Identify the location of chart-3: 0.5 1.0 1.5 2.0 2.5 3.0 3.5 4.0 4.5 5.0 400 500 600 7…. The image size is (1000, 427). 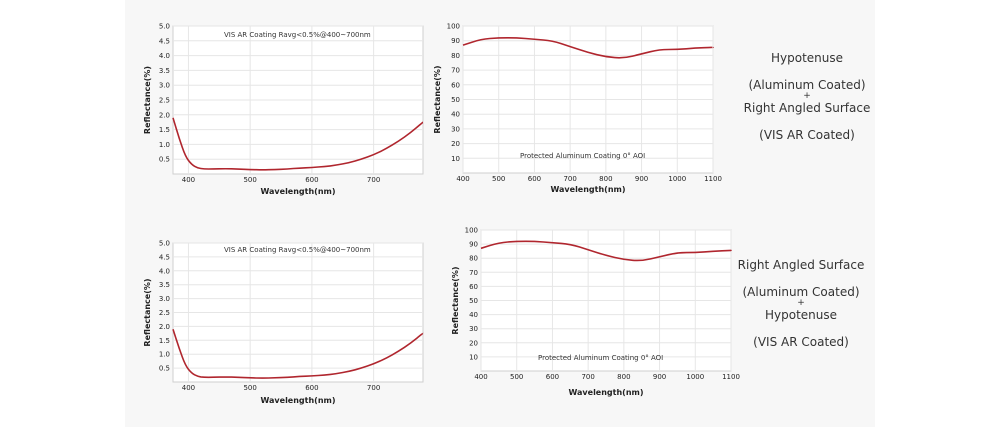
(283, 322).